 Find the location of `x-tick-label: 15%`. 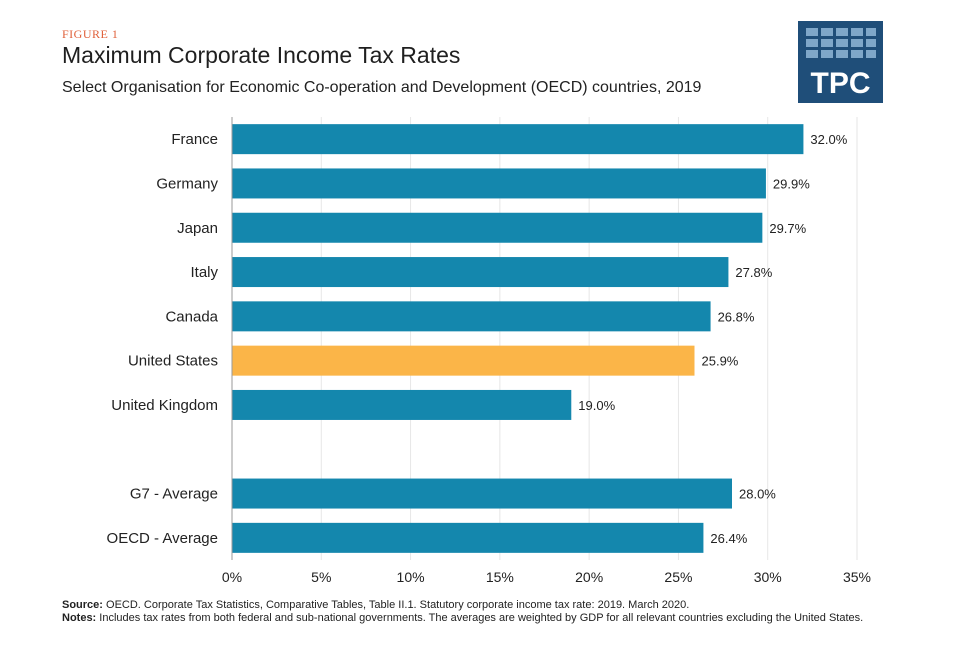

x-tick-label: 15% is located at coordinates (500, 577).